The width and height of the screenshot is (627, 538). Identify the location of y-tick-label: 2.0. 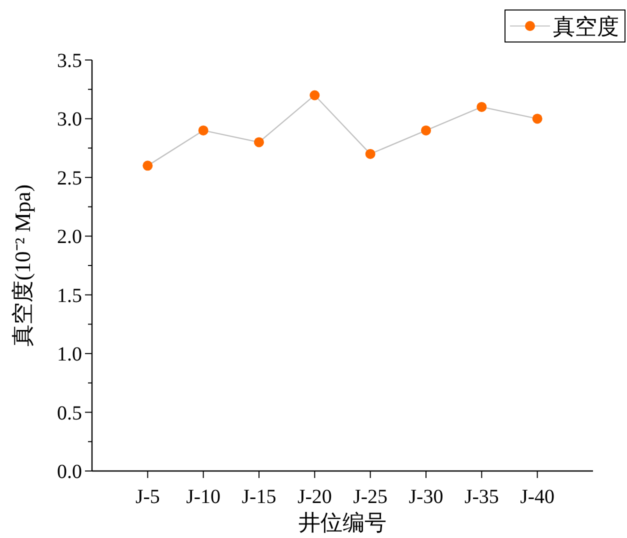
(69, 237).